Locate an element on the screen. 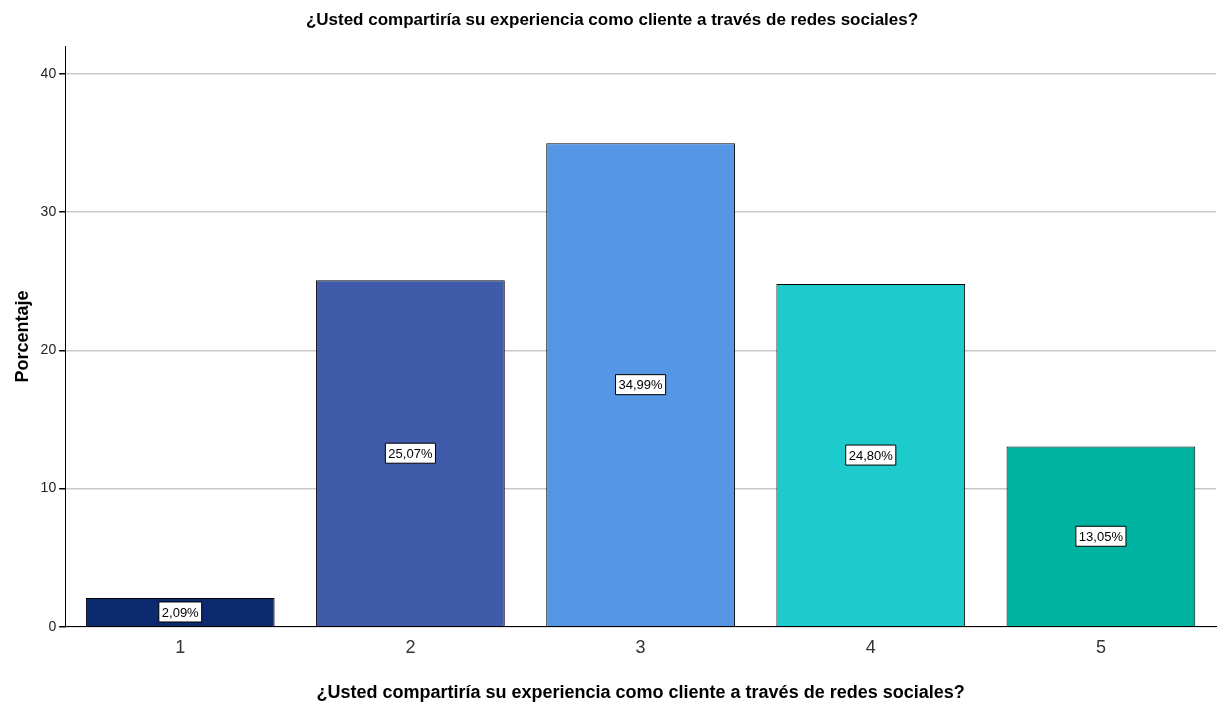  data-label: 24,80% is located at coordinates (871, 455).